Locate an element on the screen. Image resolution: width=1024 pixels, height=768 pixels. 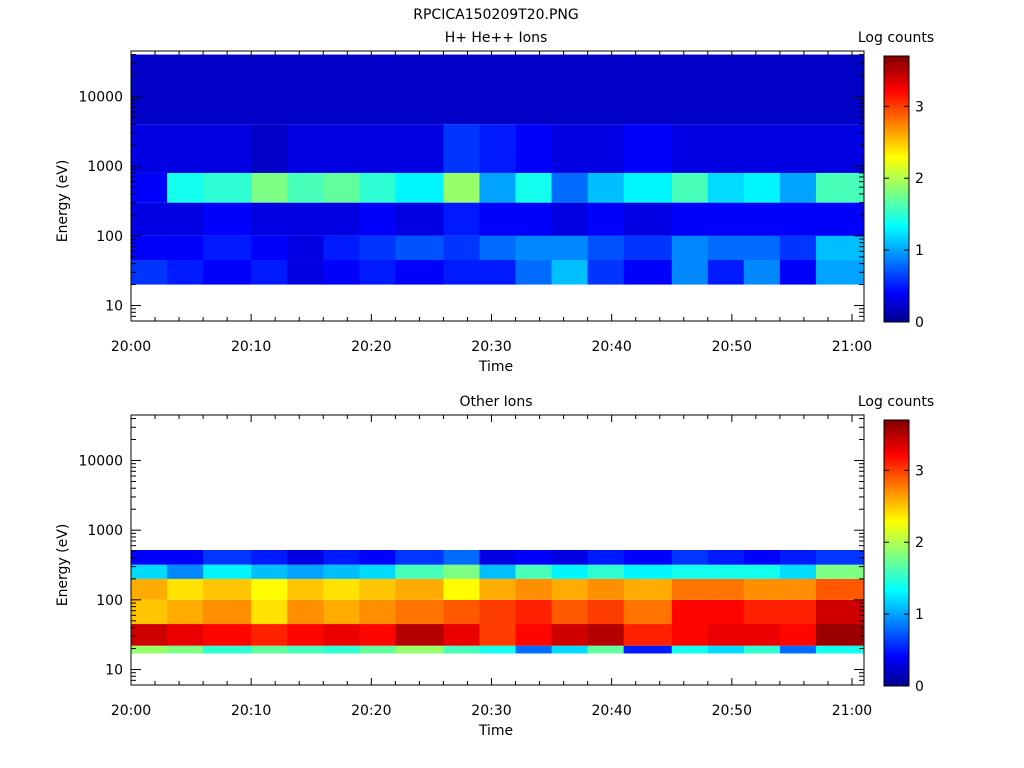
colorbar-tick-label: 0 is located at coordinates (919, 323).